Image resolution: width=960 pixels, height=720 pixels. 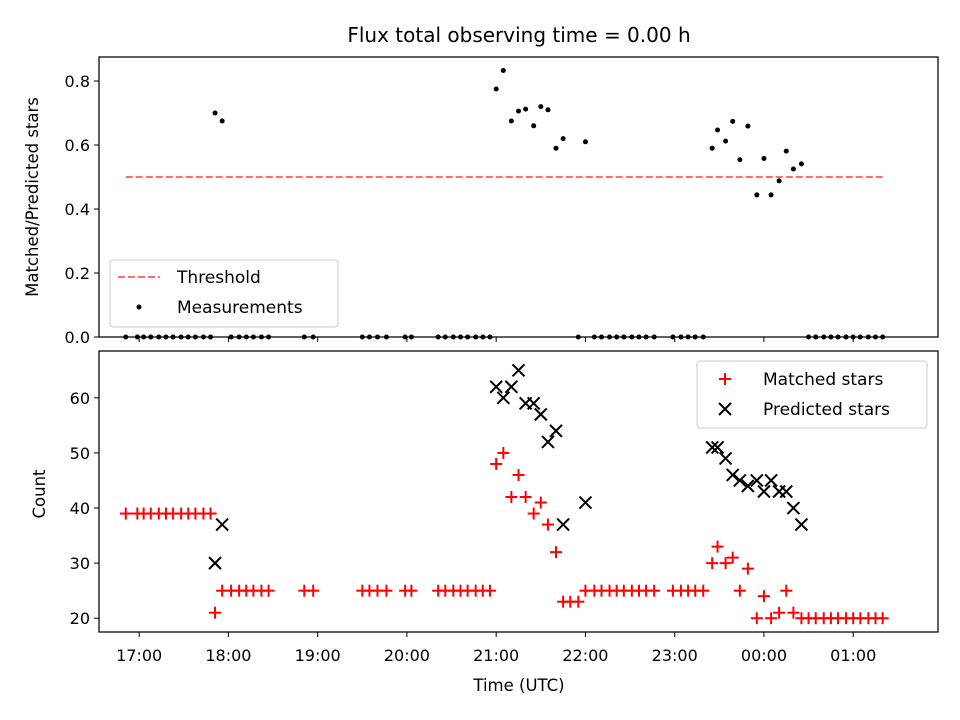 I want to click on top-y-tick-label: 0.6, so click(x=77, y=145).